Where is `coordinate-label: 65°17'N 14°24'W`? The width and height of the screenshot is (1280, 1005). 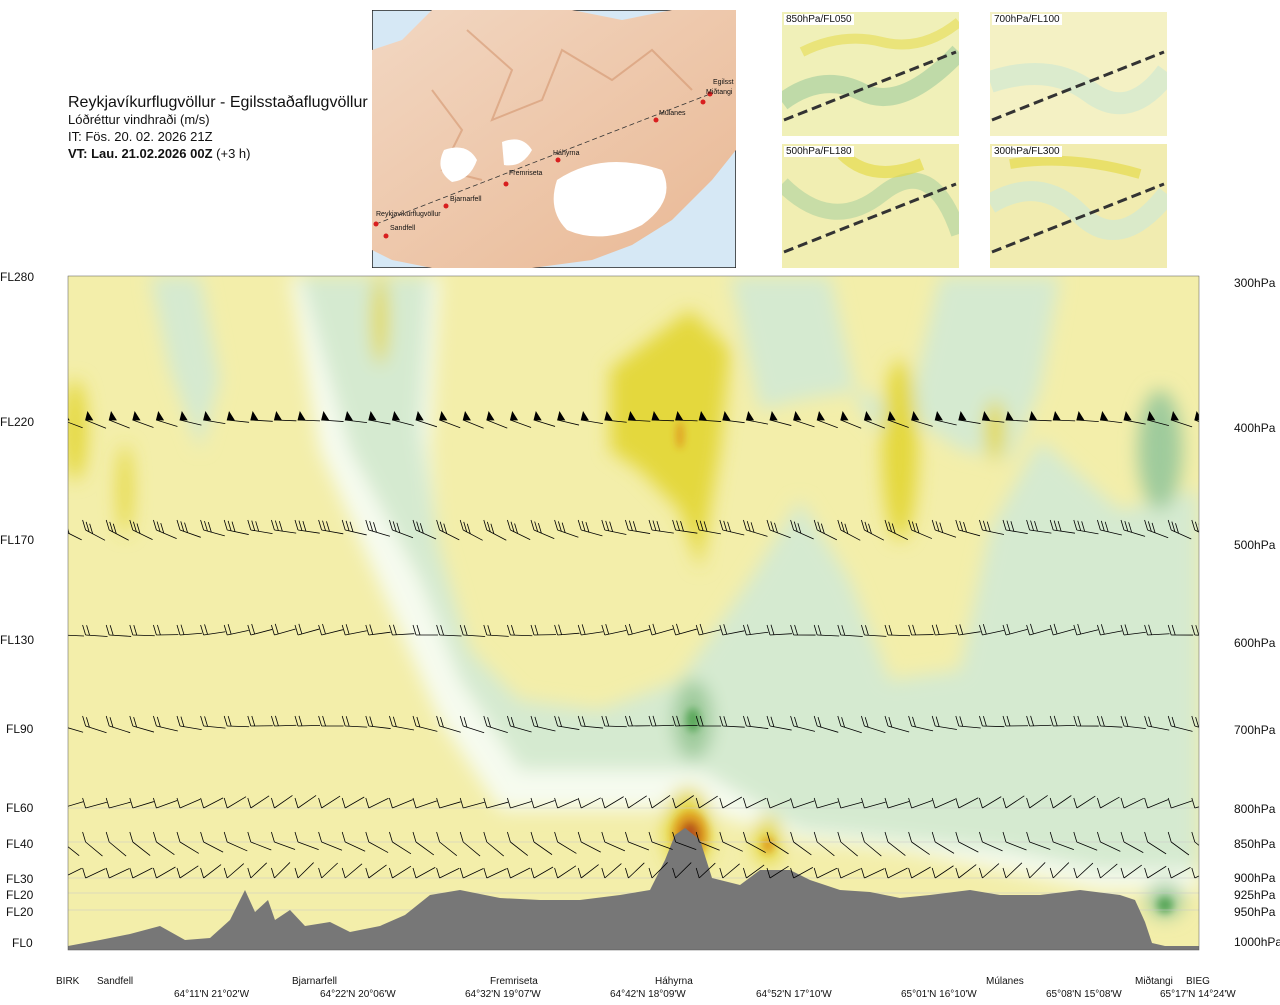 coordinate-label: 65°17'N 14°24'W is located at coordinates (1198, 994).